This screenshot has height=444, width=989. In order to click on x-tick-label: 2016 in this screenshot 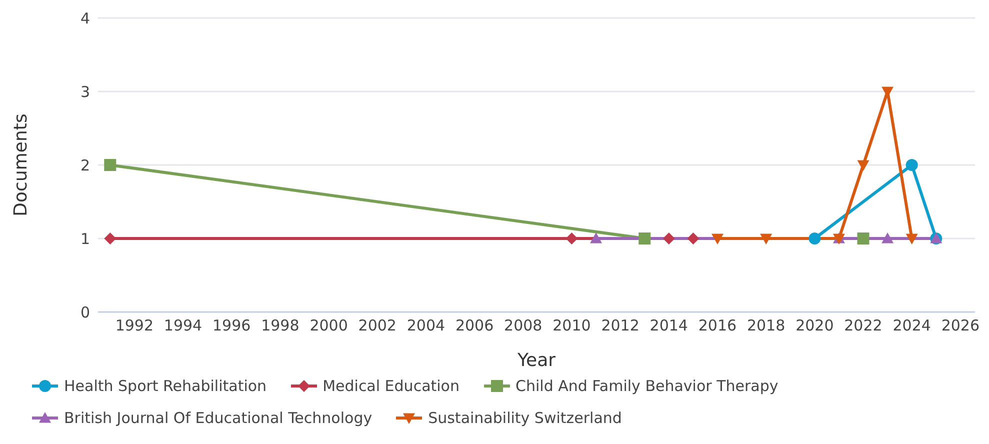, I will do `click(717, 325)`.